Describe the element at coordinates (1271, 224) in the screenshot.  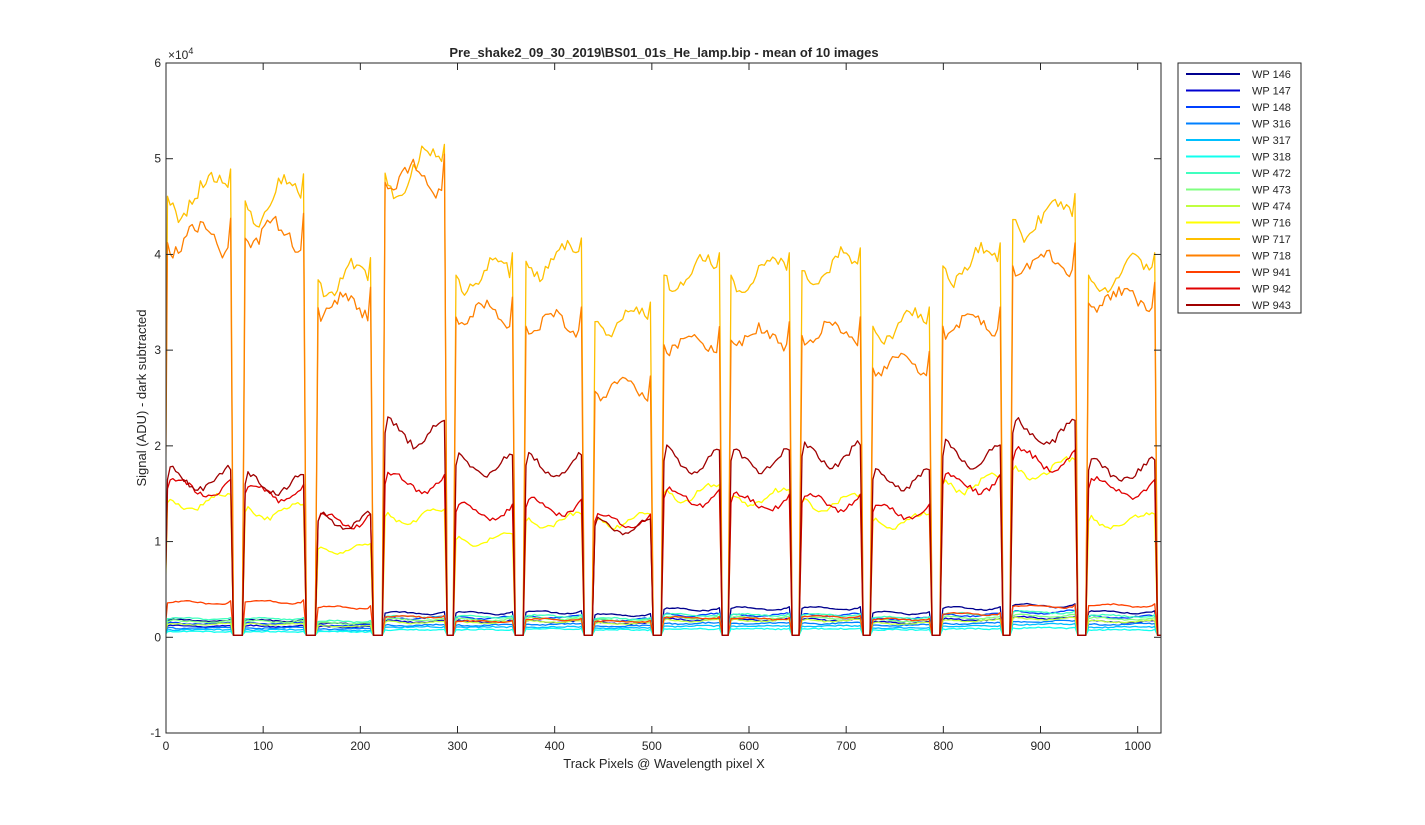
I see `legend-entry: WP 716` at that location.